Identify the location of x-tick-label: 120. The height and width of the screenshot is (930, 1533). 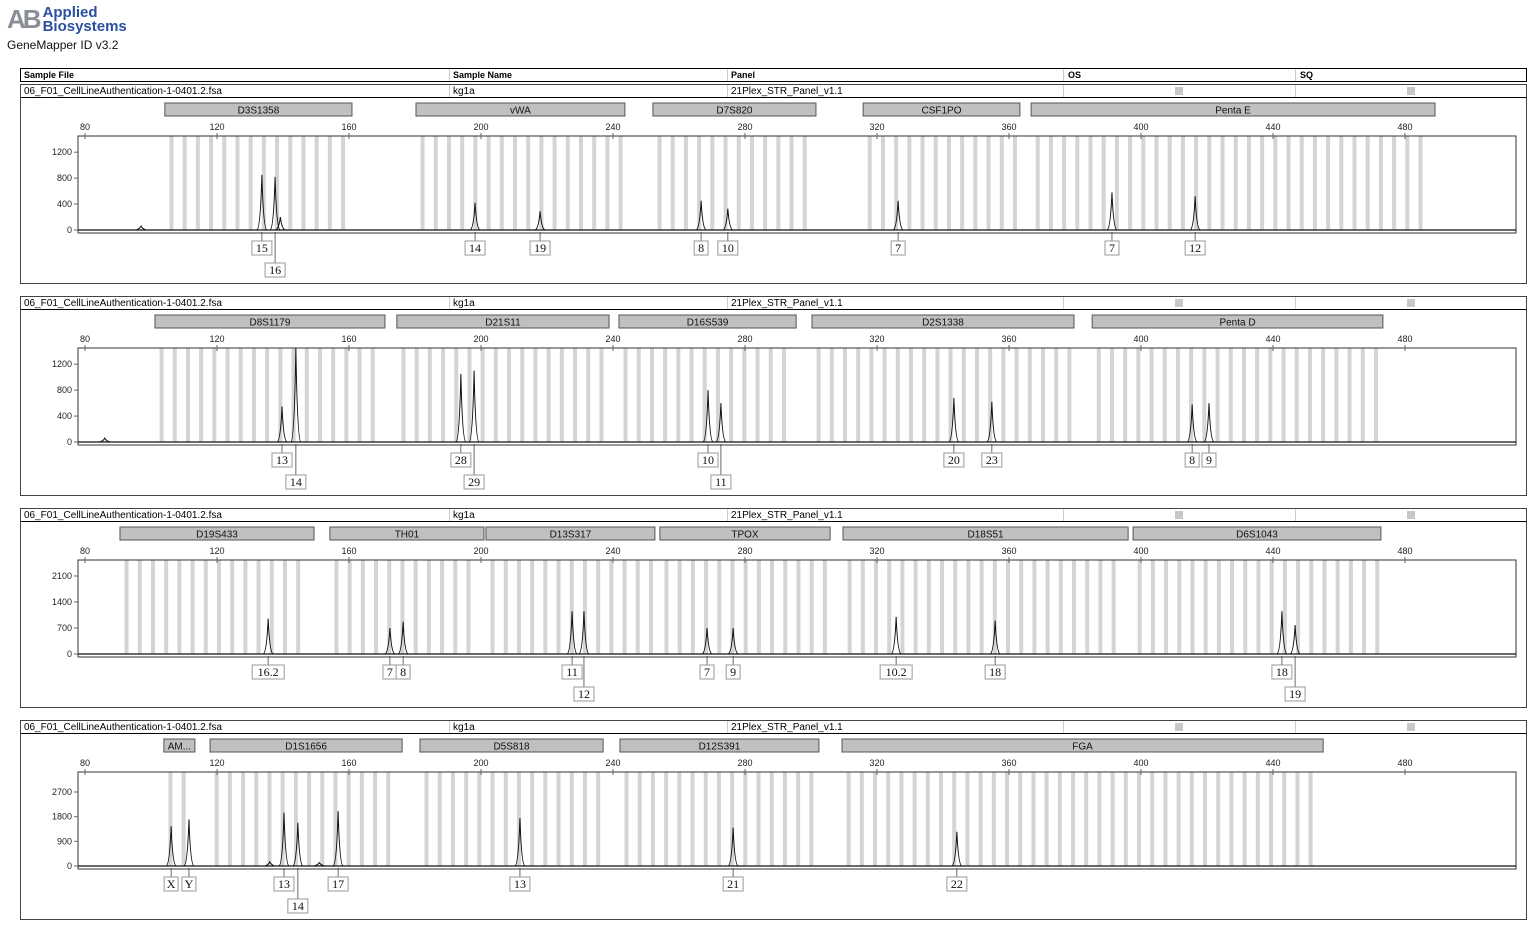
(216, 127).